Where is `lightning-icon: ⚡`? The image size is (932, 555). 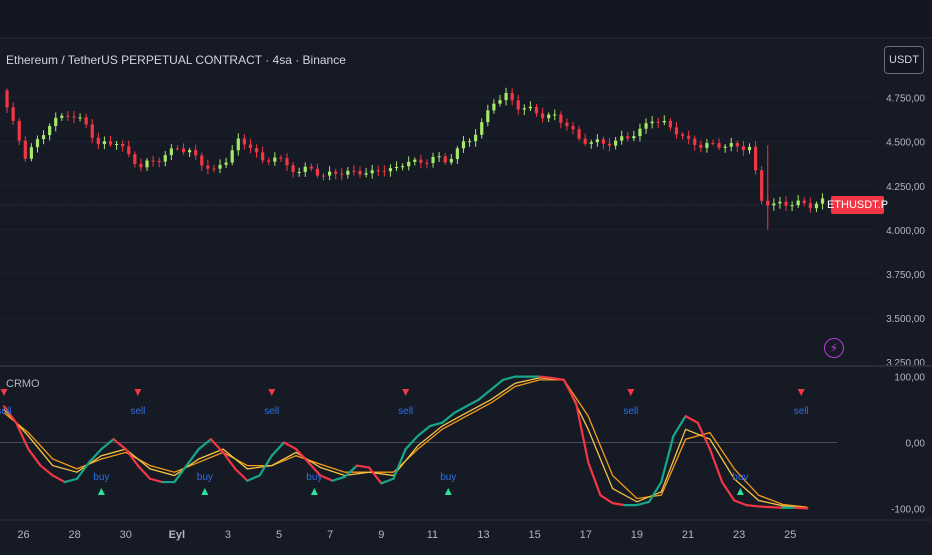
lightning-icon: ⚡ is located at coordinates (834, 348).